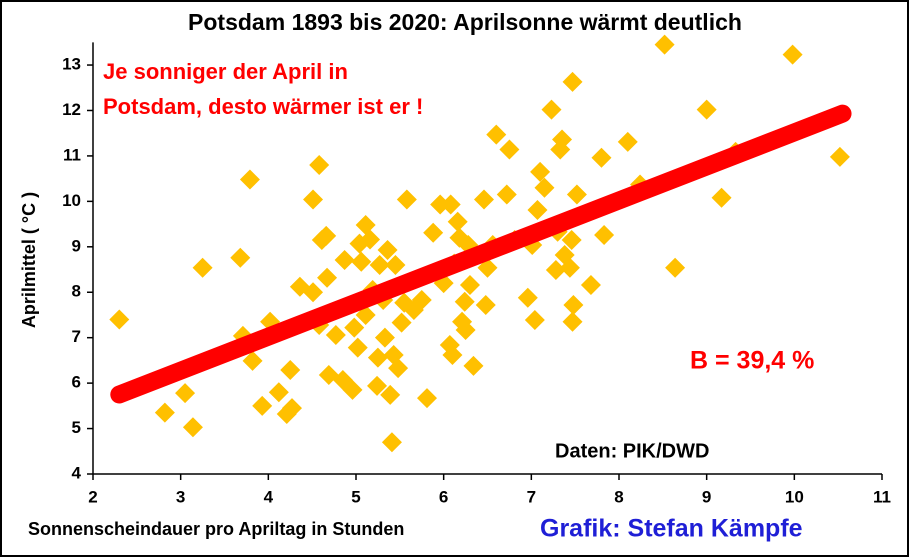  I want to click on y-tick-label: 11, so click(72, 154).